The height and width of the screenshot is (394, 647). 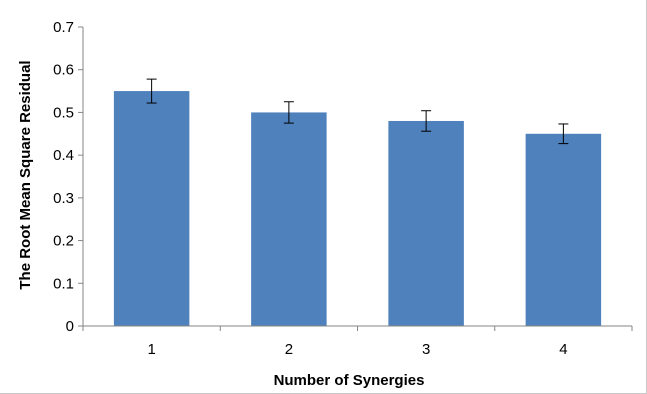 What do you see at coordinates (63, 198) in the screenshot?
I see `y-tick-label: 0.3` at bounding box center [63, 198].